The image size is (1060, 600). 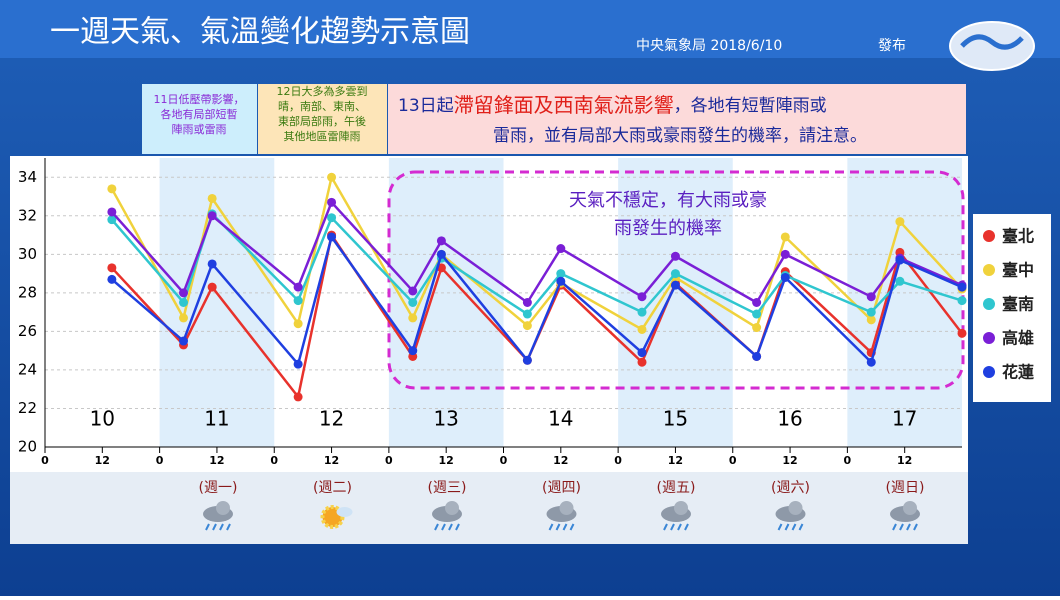 What do you see at coordinates (102, 419) in the screenshot?
I see `day-label: 10` at bounding box center [102, 419].